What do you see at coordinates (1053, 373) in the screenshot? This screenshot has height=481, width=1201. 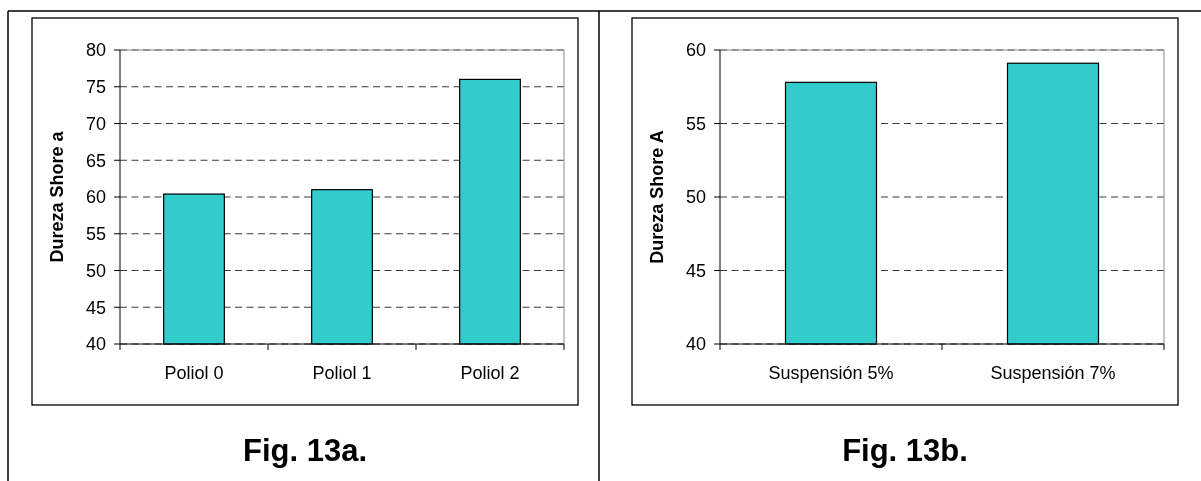 I see `x-tick-label: Suspensión 7%` at bounding box center [1053, 373].